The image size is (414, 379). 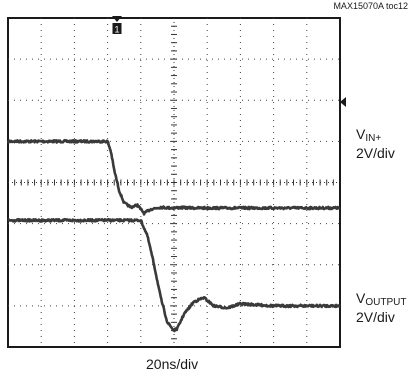 What do you see at coordinates (229, 61) in the screenshot?
I see `markers: 1` at bounding box center [229, 61].